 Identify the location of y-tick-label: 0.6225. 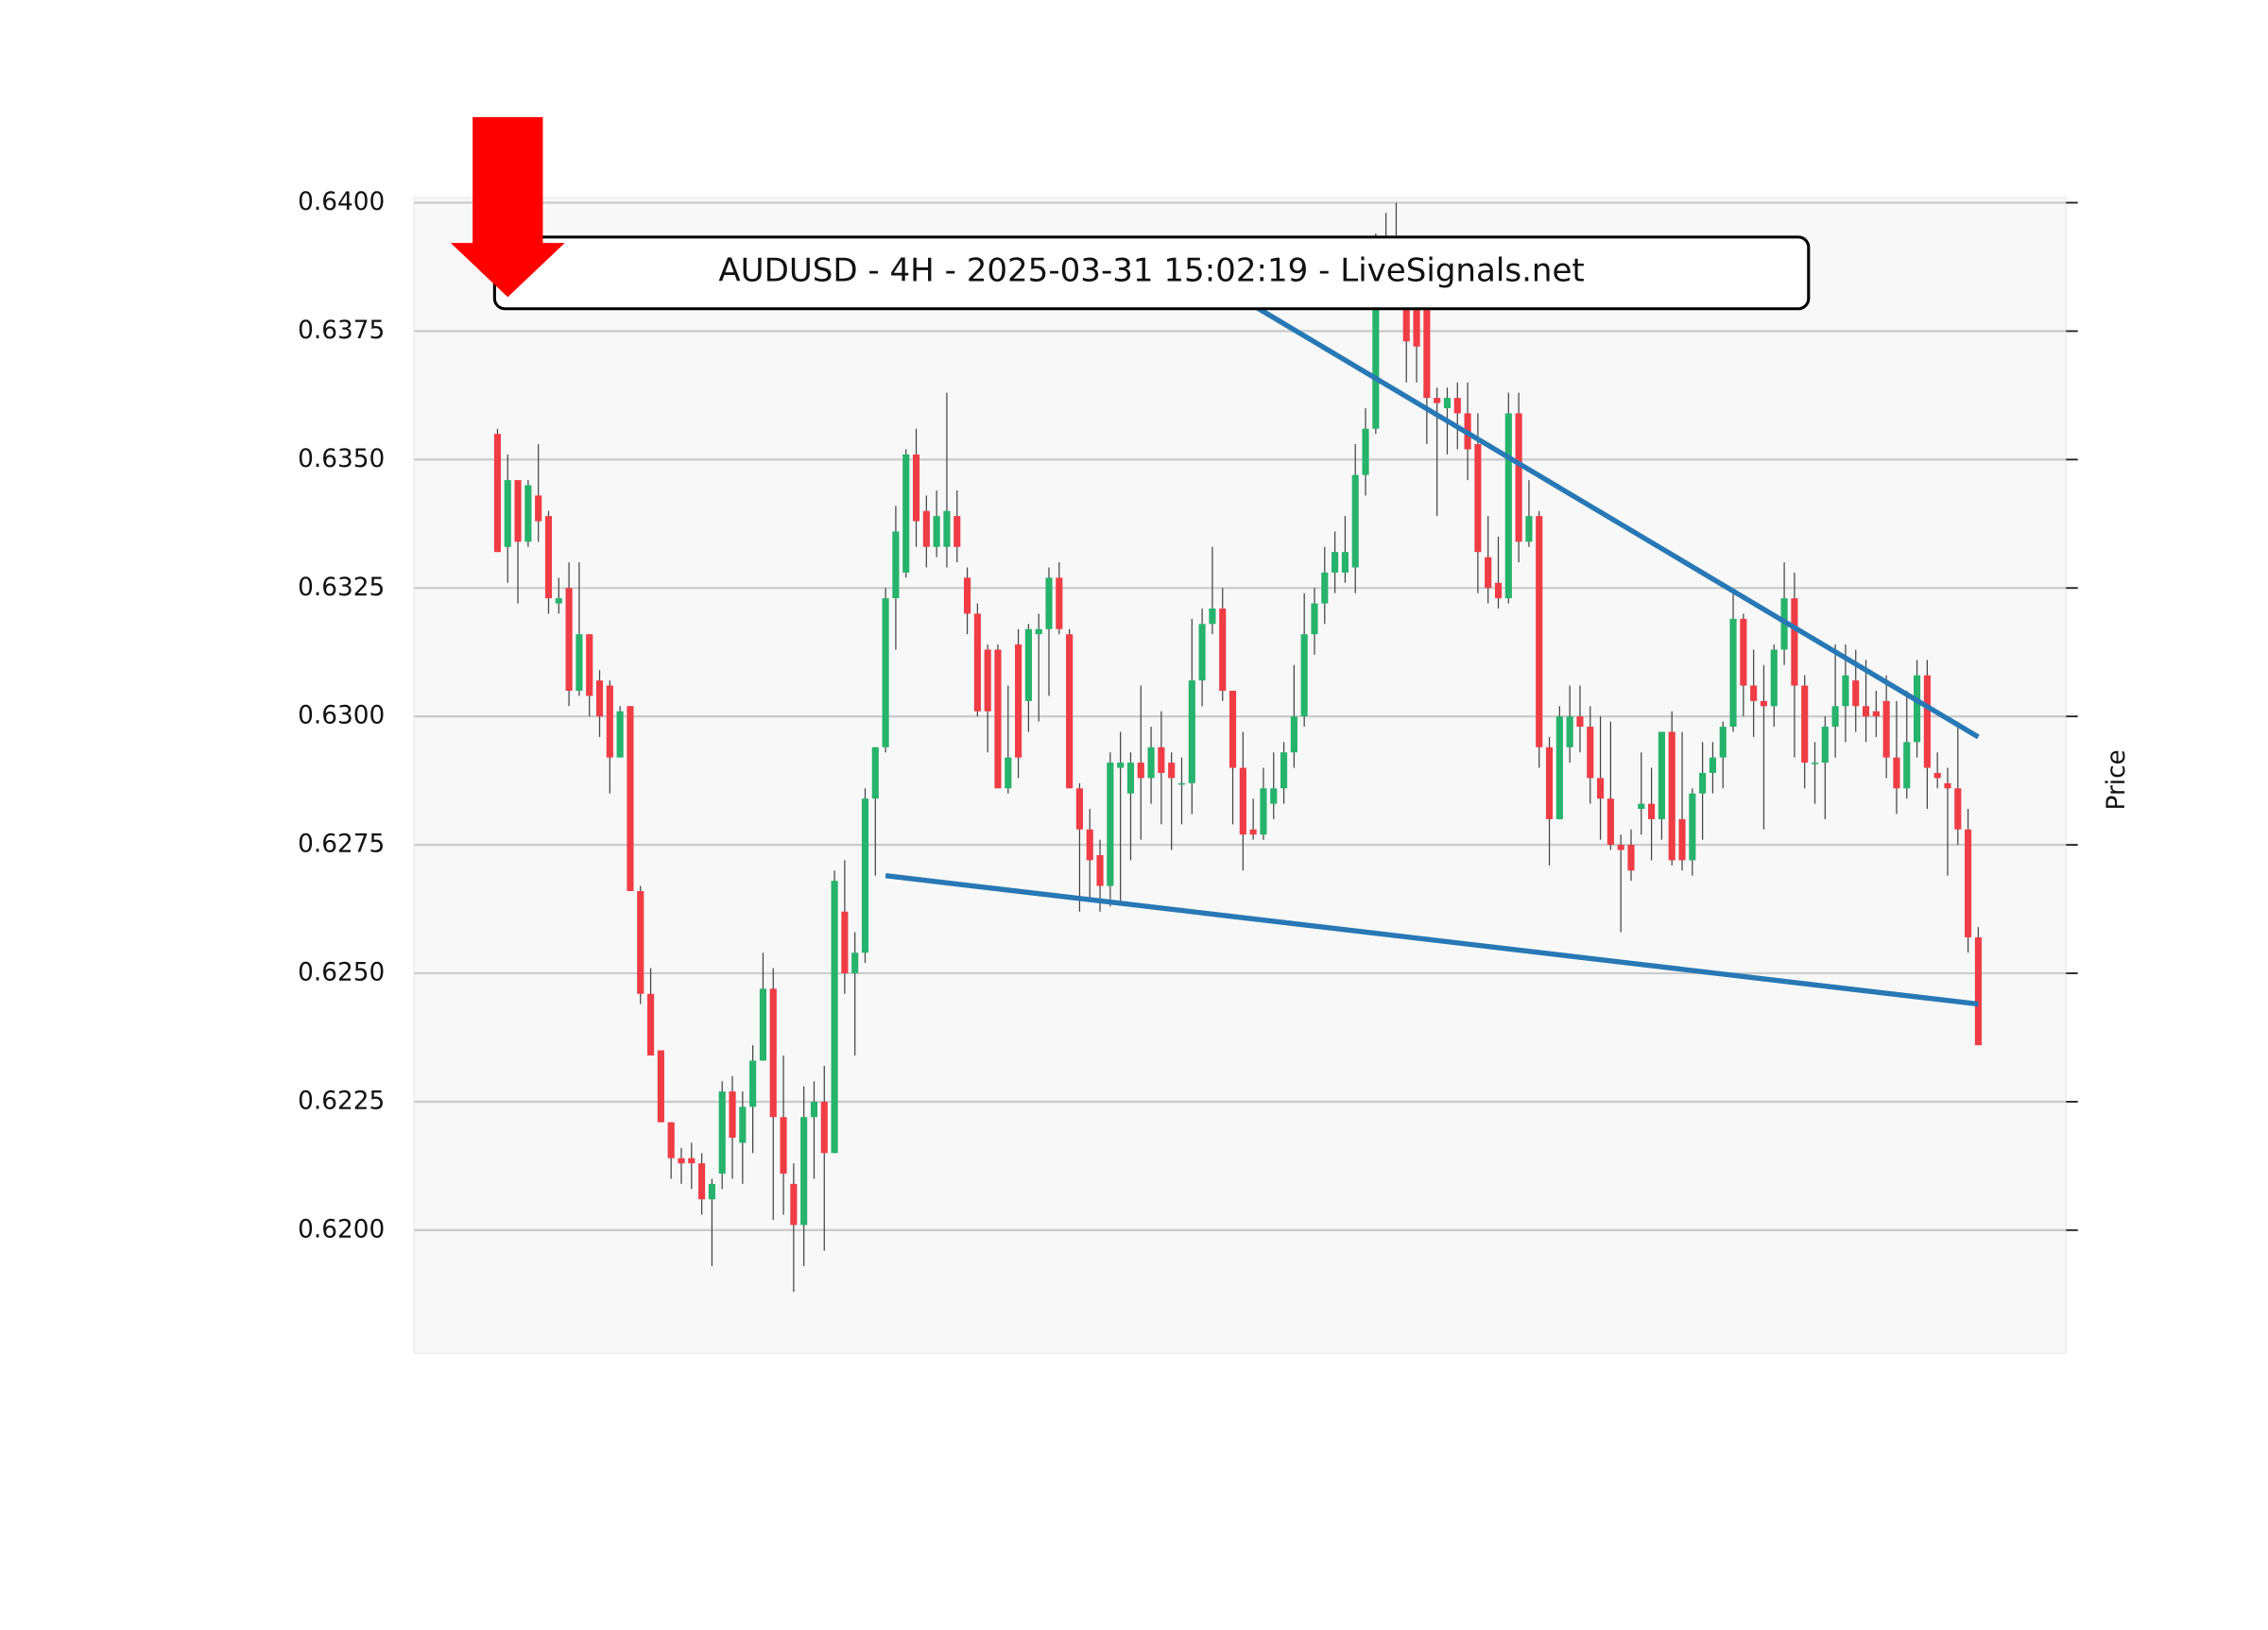
(341, 1101).